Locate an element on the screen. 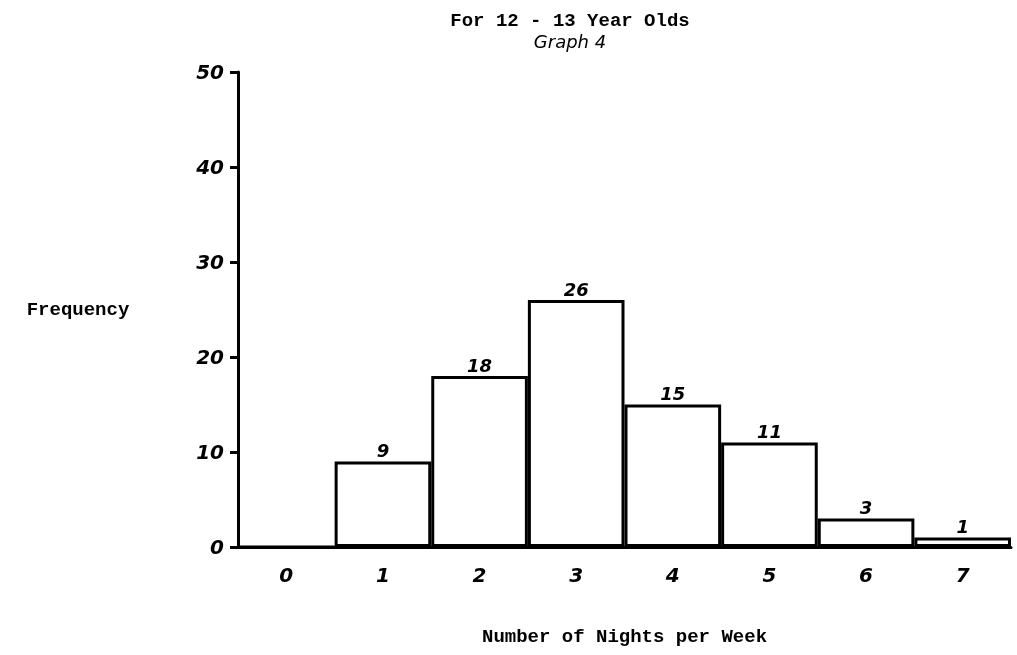 This screenshot has height=655, width=1017. chart-subtitle: Graph 4 is located at coordinates (570, 41).